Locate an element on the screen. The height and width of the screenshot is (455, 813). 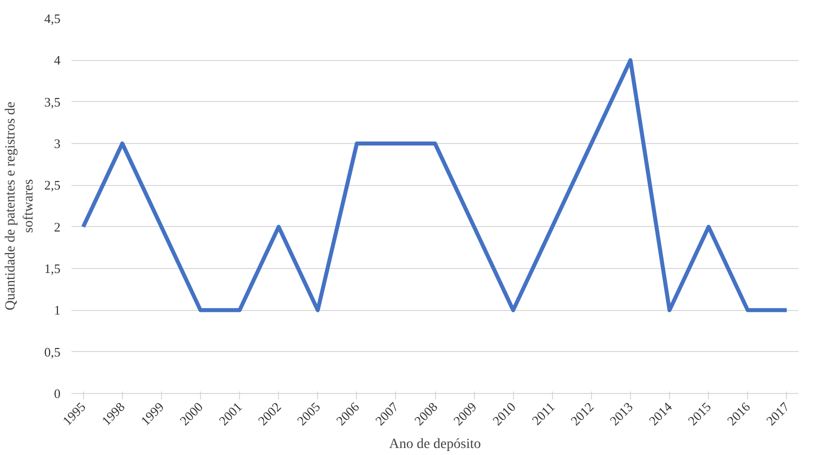
y-tick-label: 4,5 is located at coordinates (52, 18).